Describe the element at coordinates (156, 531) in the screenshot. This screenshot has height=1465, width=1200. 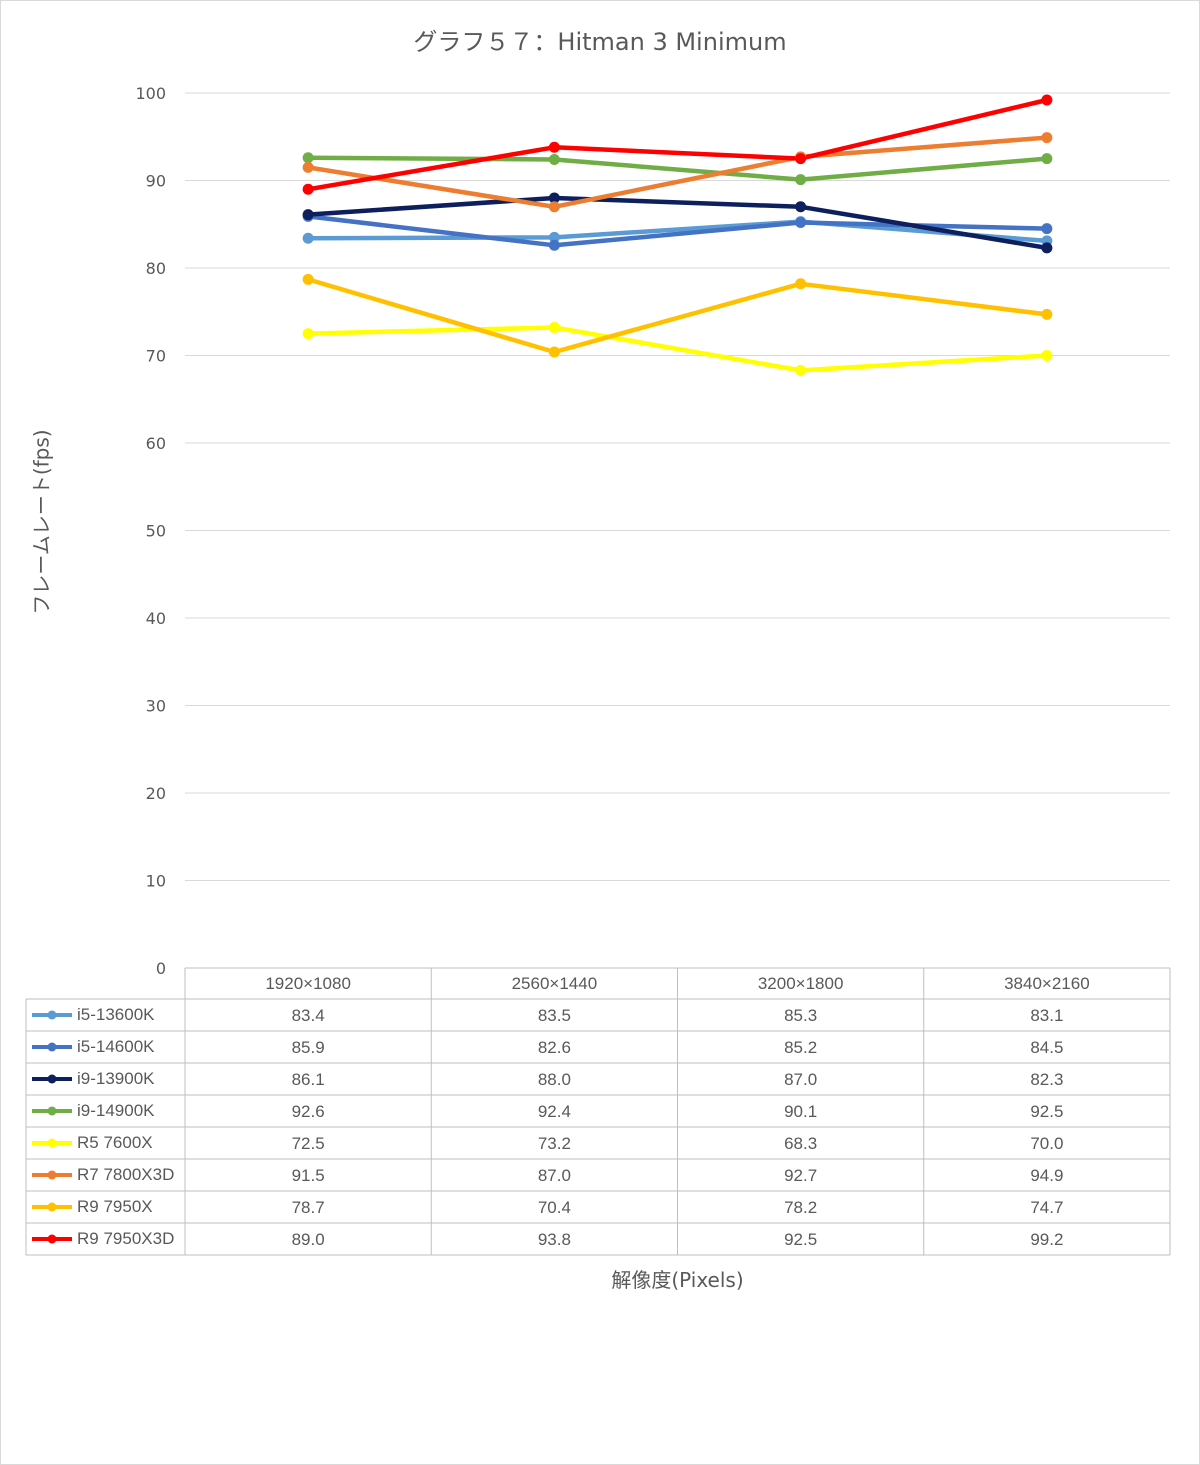
I see `y-tick-label: 50` at that location.